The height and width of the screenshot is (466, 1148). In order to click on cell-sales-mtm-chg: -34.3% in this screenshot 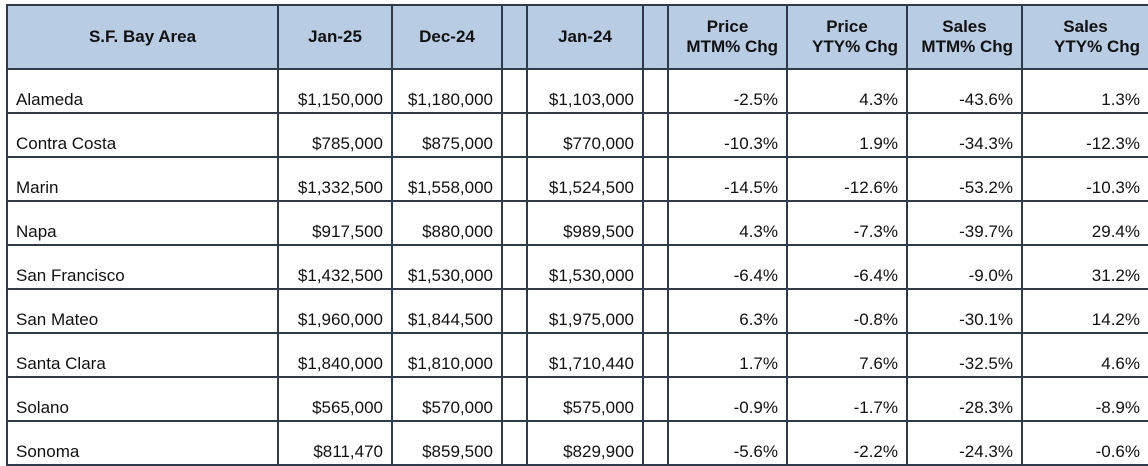, I will do `click(964, 135)`.